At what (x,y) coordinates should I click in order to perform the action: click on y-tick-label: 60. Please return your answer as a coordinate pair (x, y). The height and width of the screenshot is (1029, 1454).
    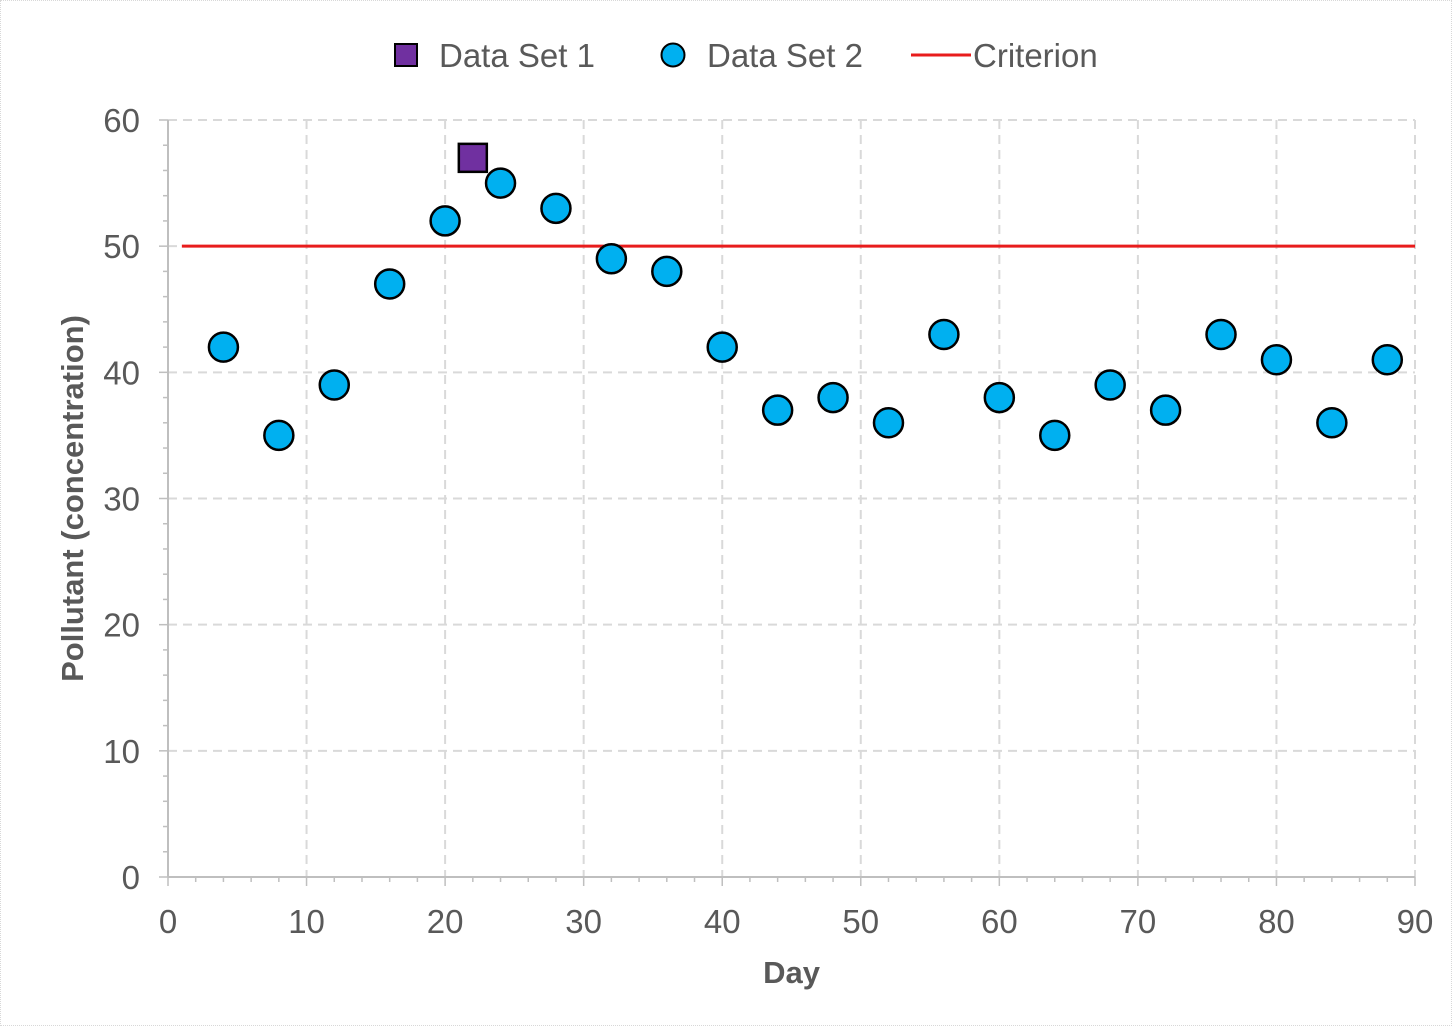
    Looking at the image, I should click on (121, 120).